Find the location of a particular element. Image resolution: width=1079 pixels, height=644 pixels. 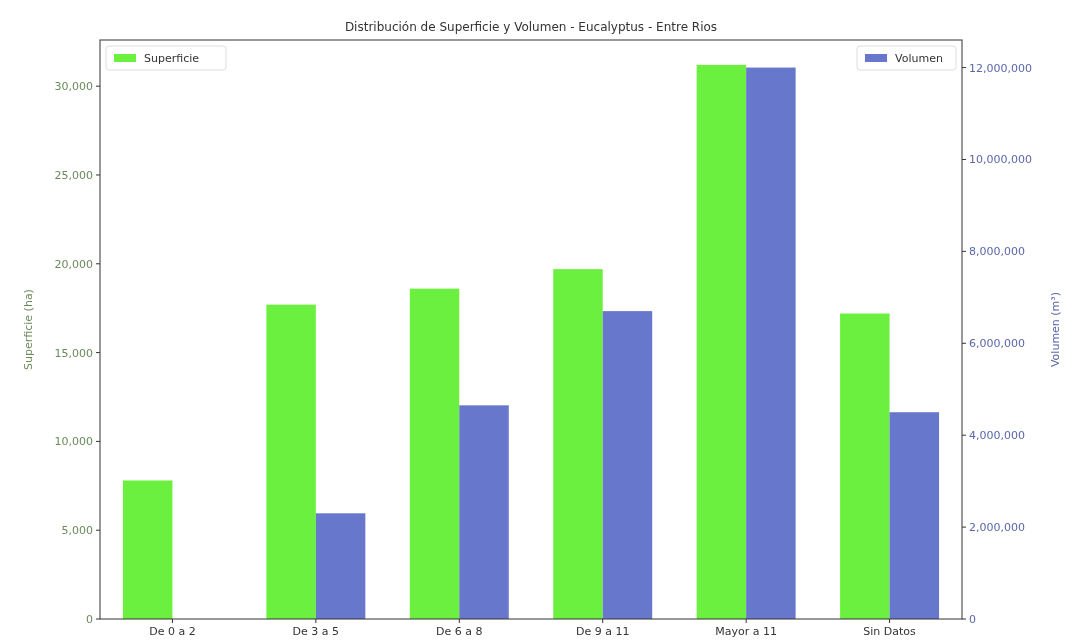

y2-tick-label: 4,000,000 is located at coordinates (997, 436).